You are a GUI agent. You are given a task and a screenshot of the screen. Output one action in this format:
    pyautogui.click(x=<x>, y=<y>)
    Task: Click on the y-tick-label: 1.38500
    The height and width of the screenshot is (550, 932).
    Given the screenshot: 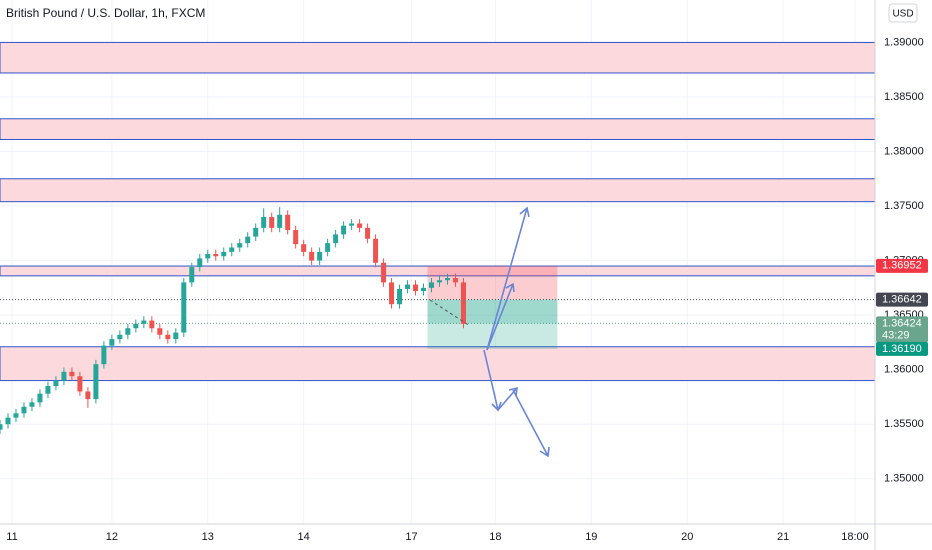 What is the action you would take?
    pyautogui.click(x=904, y=97)
    